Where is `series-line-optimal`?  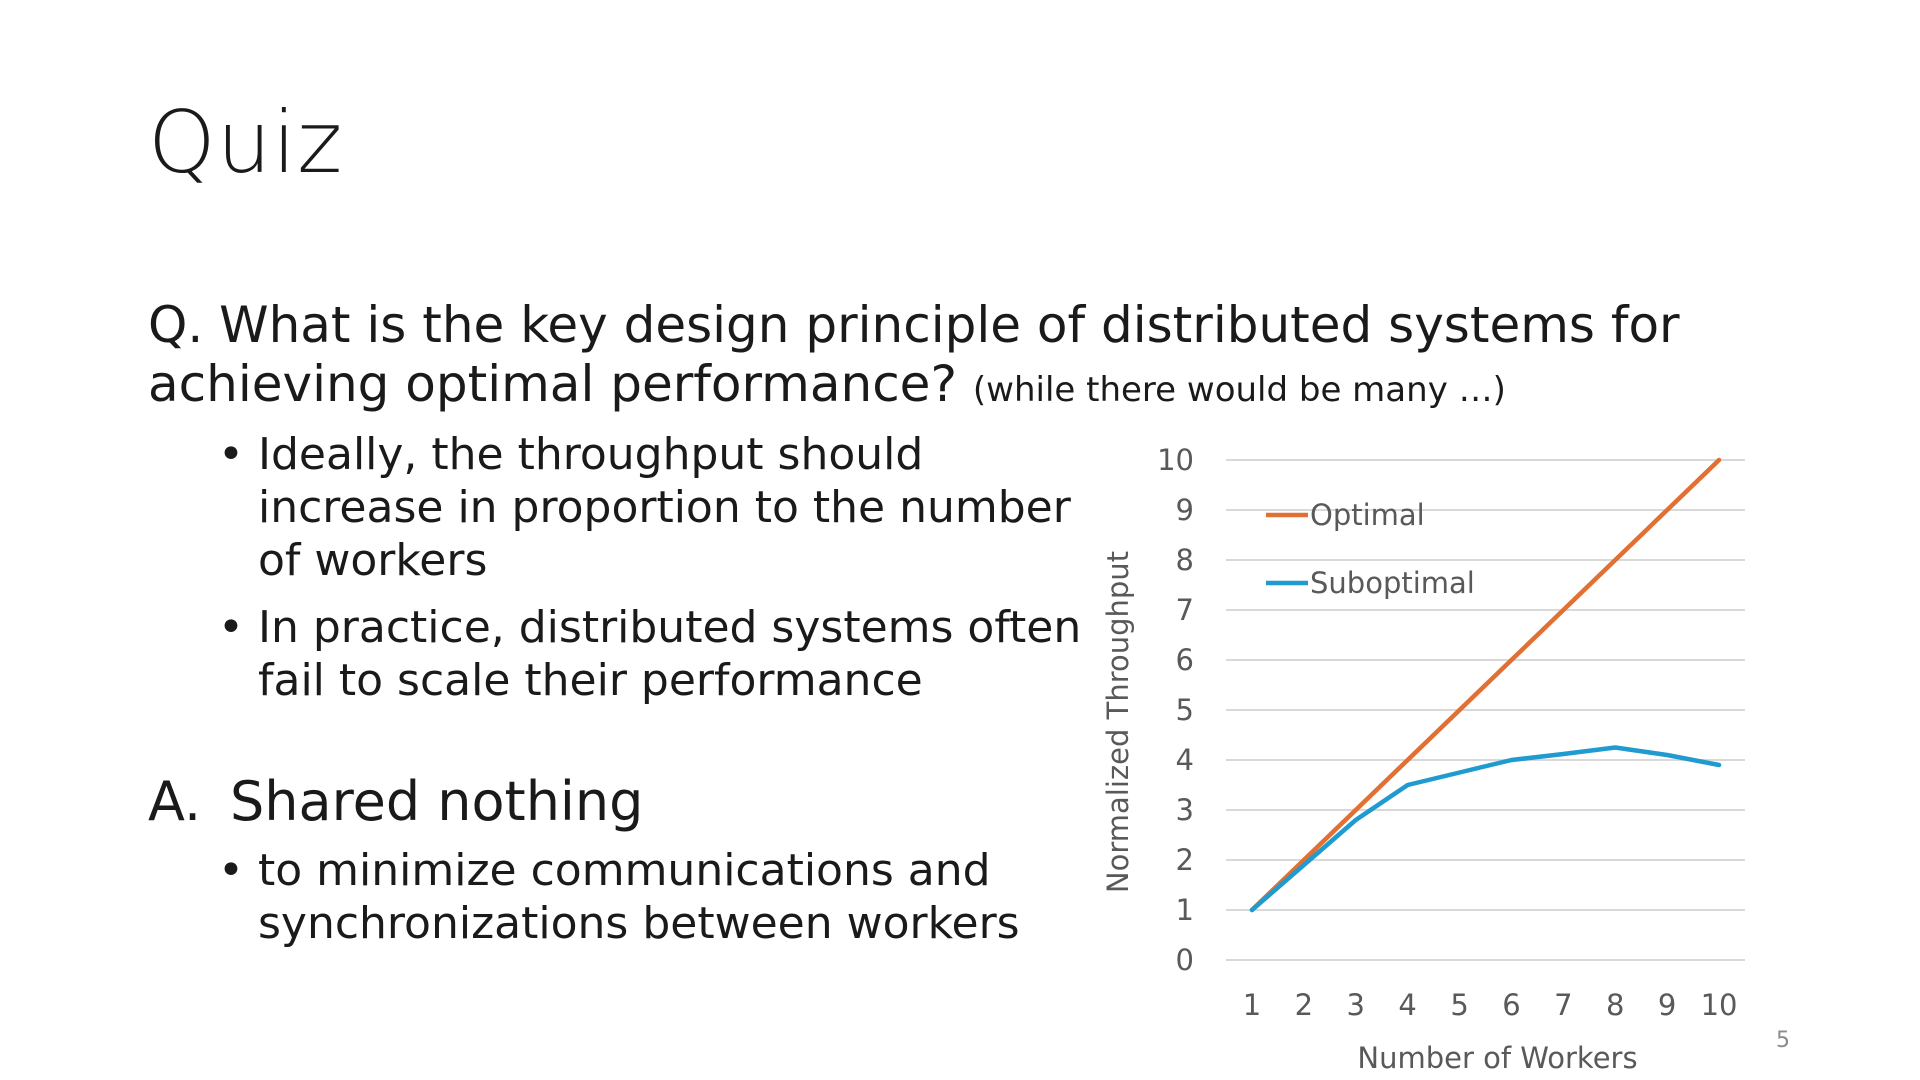 series-line-optimal is located at coordinates (1485, 685).